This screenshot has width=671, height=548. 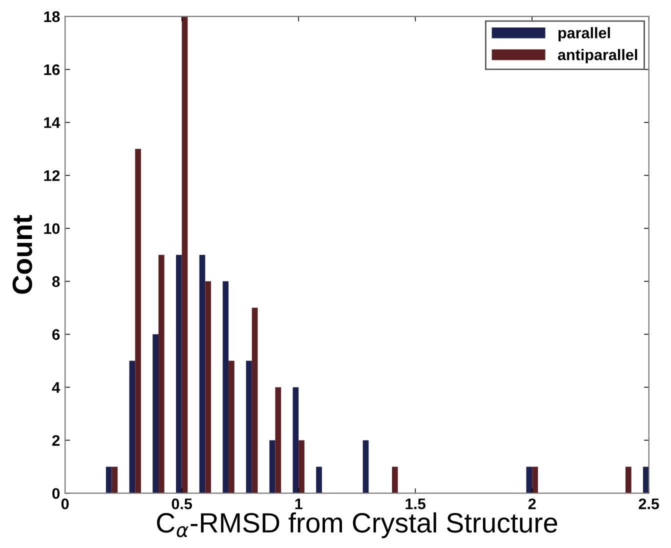 What do you see at coordinates (584, 34) in the screenshot?
I see `legend-label: parallel` at bounding box center [584, 34].